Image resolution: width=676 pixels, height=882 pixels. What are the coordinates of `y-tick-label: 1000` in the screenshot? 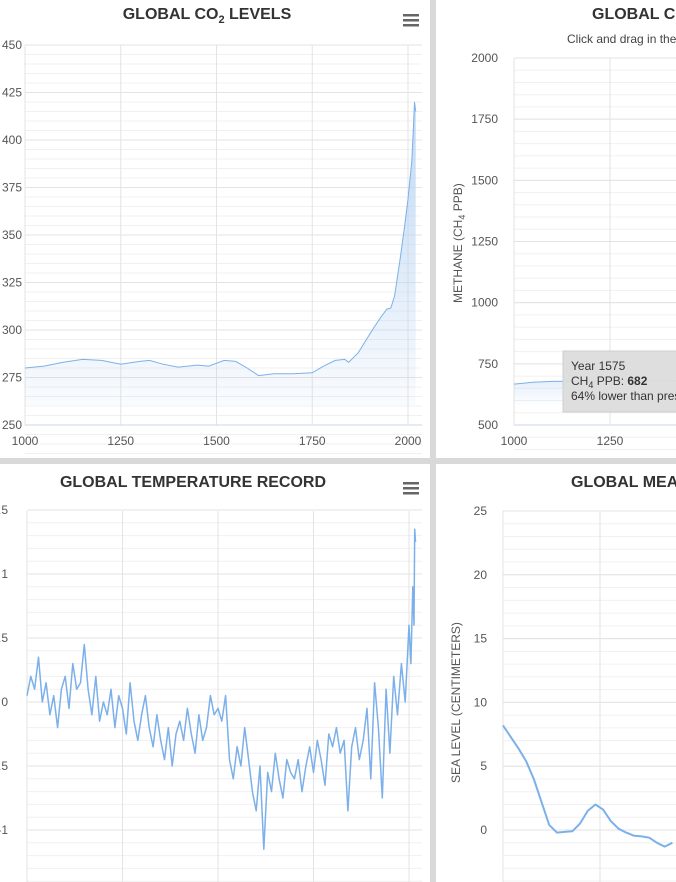 It's located at (484, 303).